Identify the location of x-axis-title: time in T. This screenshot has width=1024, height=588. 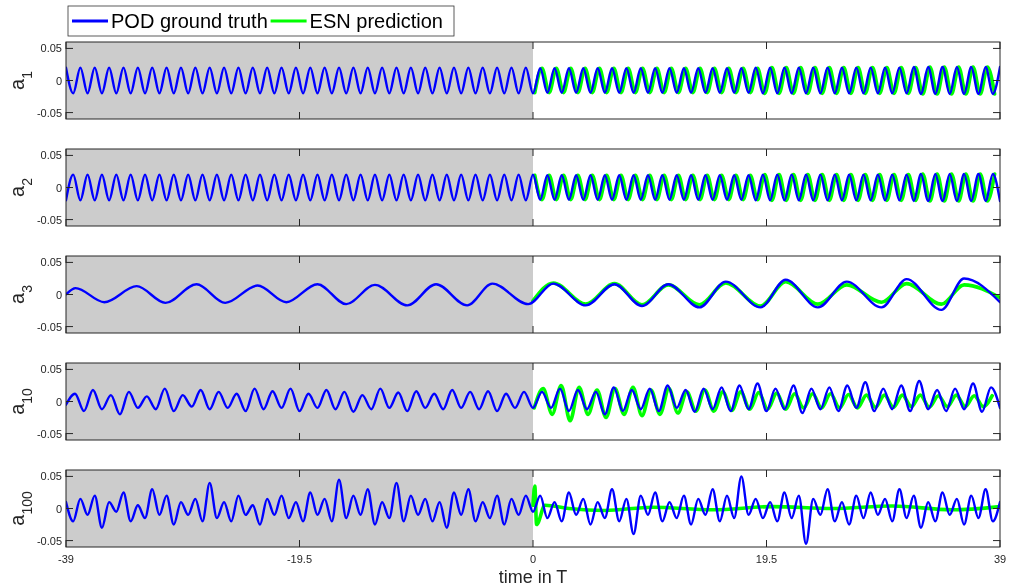
(533, 577).